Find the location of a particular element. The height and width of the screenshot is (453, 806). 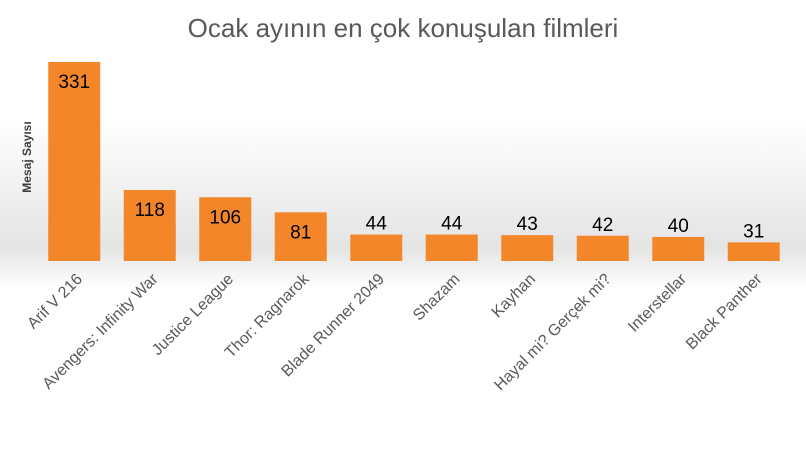

value-label: 106 is located at coordinates (225, 217).